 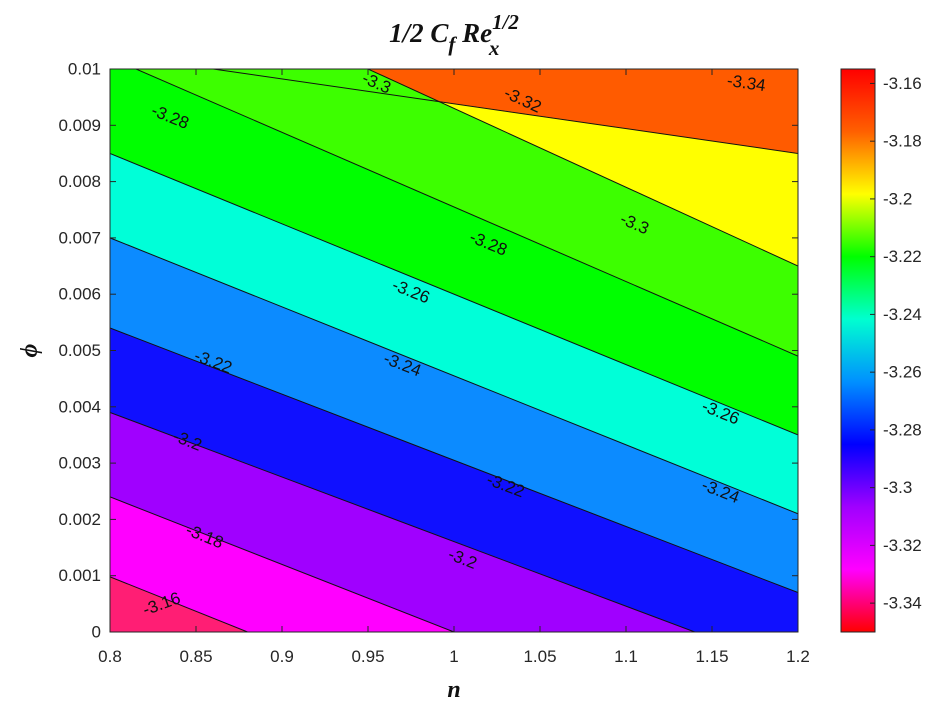 I want to click on x-tick-label: 1, so click(x=453, y=656).